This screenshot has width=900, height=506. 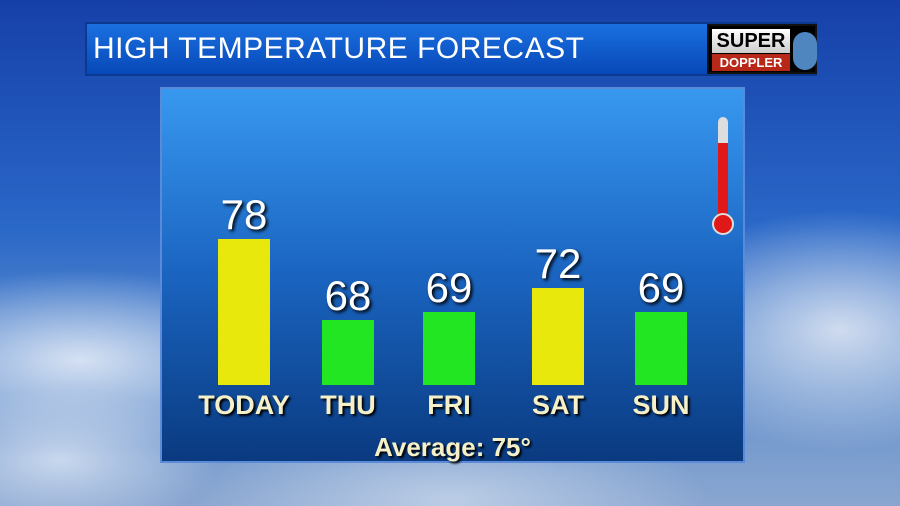 What do you see at coordinates (751, 62) in the screenshot?
I see `logo-doppler: DOPPLER` at bounding box center [751, 62].